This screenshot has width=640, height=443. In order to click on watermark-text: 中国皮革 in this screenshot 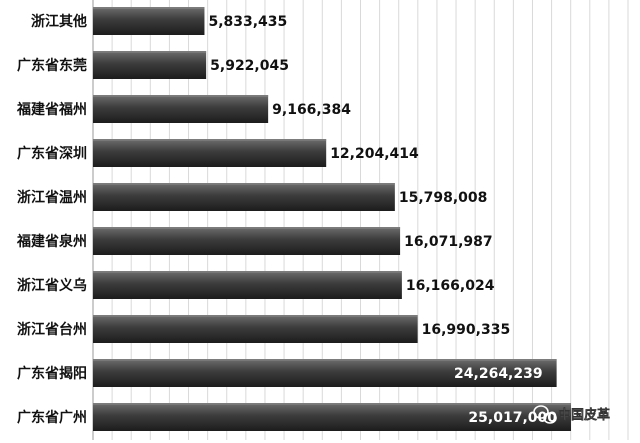, I will do `click(584, 415)`.